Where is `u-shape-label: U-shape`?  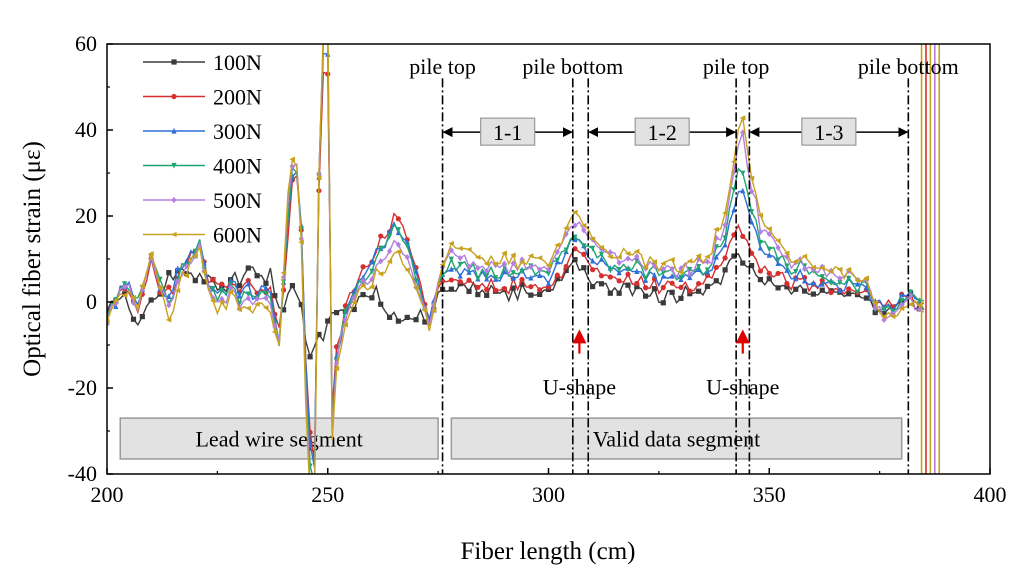
u-shape-label: U-shape is located at coordinates (742, 386).